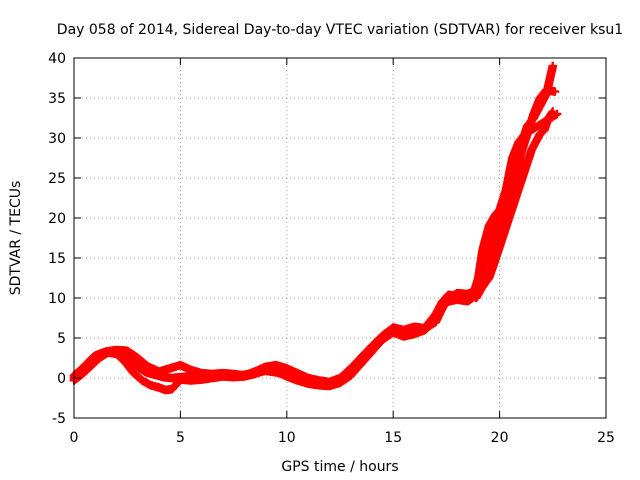  I want to click on x-tick-label: 25, so click(606, 438).